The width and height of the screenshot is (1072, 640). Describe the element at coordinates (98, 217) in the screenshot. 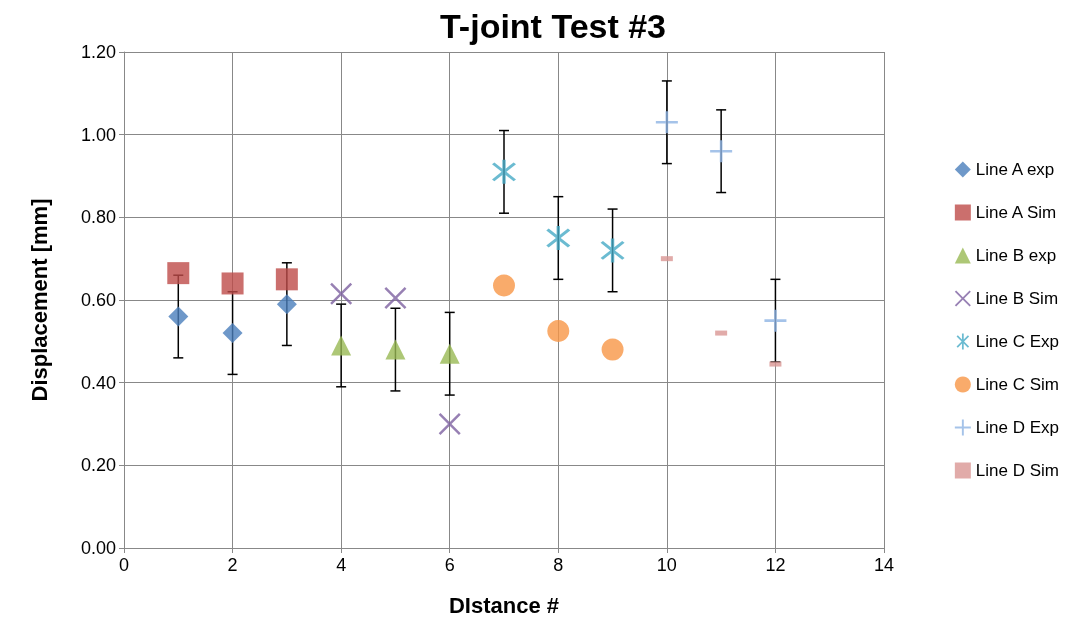

I see `y-tick-label: 0.80` at that location.